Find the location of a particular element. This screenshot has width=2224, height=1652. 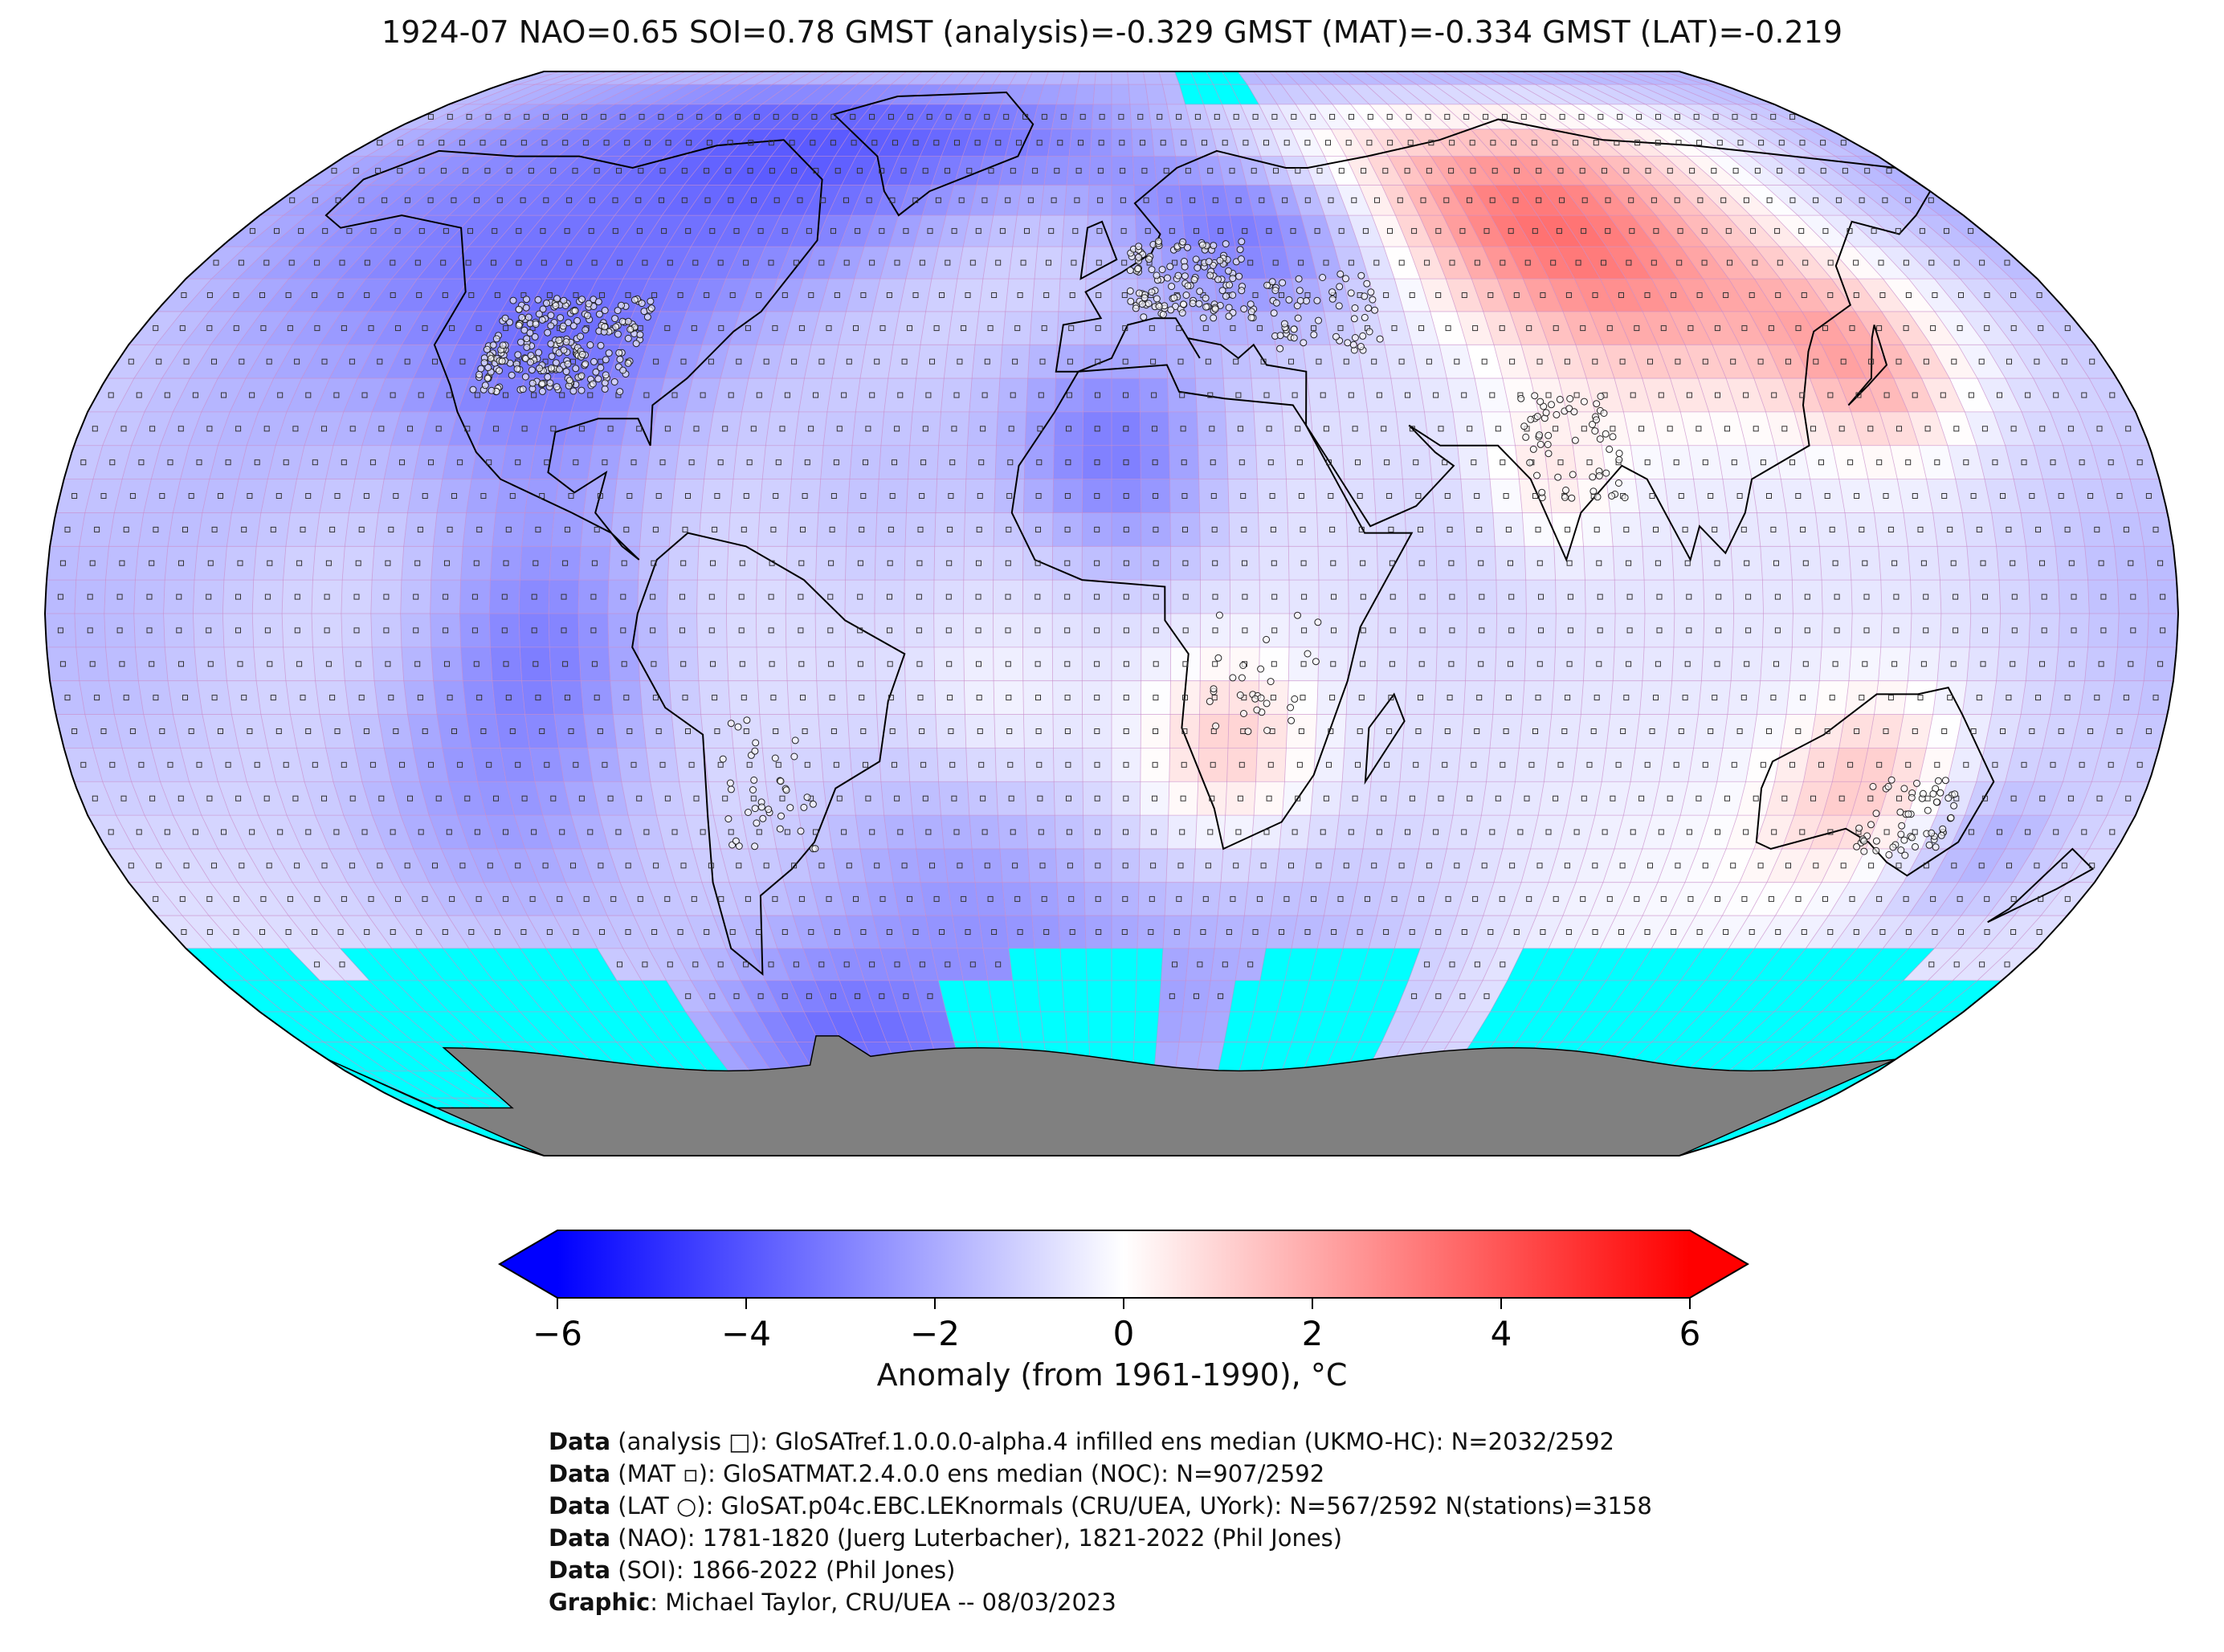

colorbar-tick-label: −4 is located at coordinates (746, 1333).